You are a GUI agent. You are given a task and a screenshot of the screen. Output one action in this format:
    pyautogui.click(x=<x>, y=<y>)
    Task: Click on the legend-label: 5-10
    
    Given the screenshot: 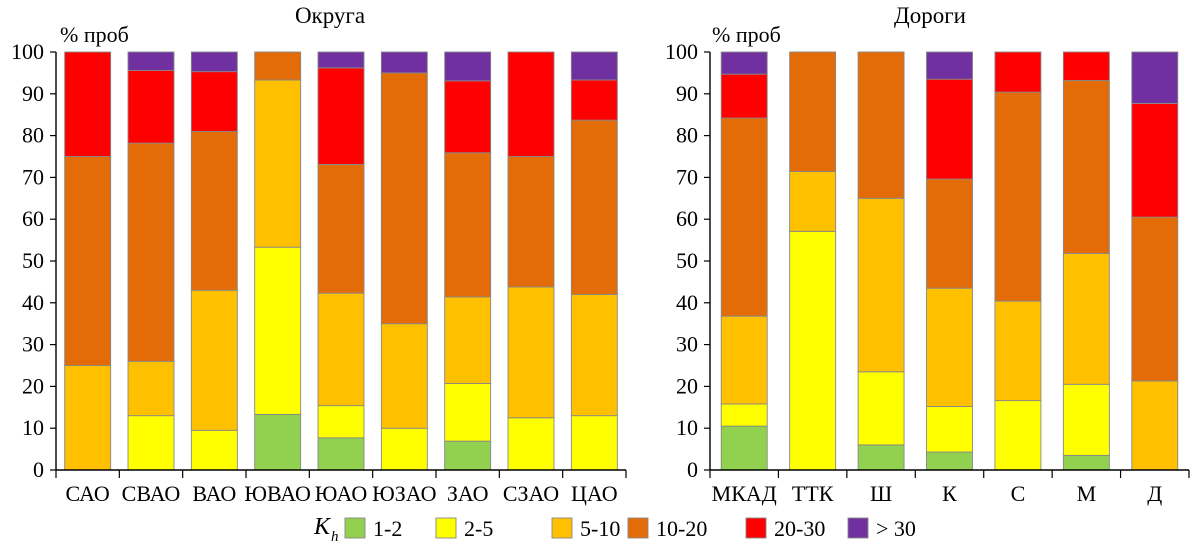 What is the action you would take?
    pyautogui.click(x=600, y=528)
    